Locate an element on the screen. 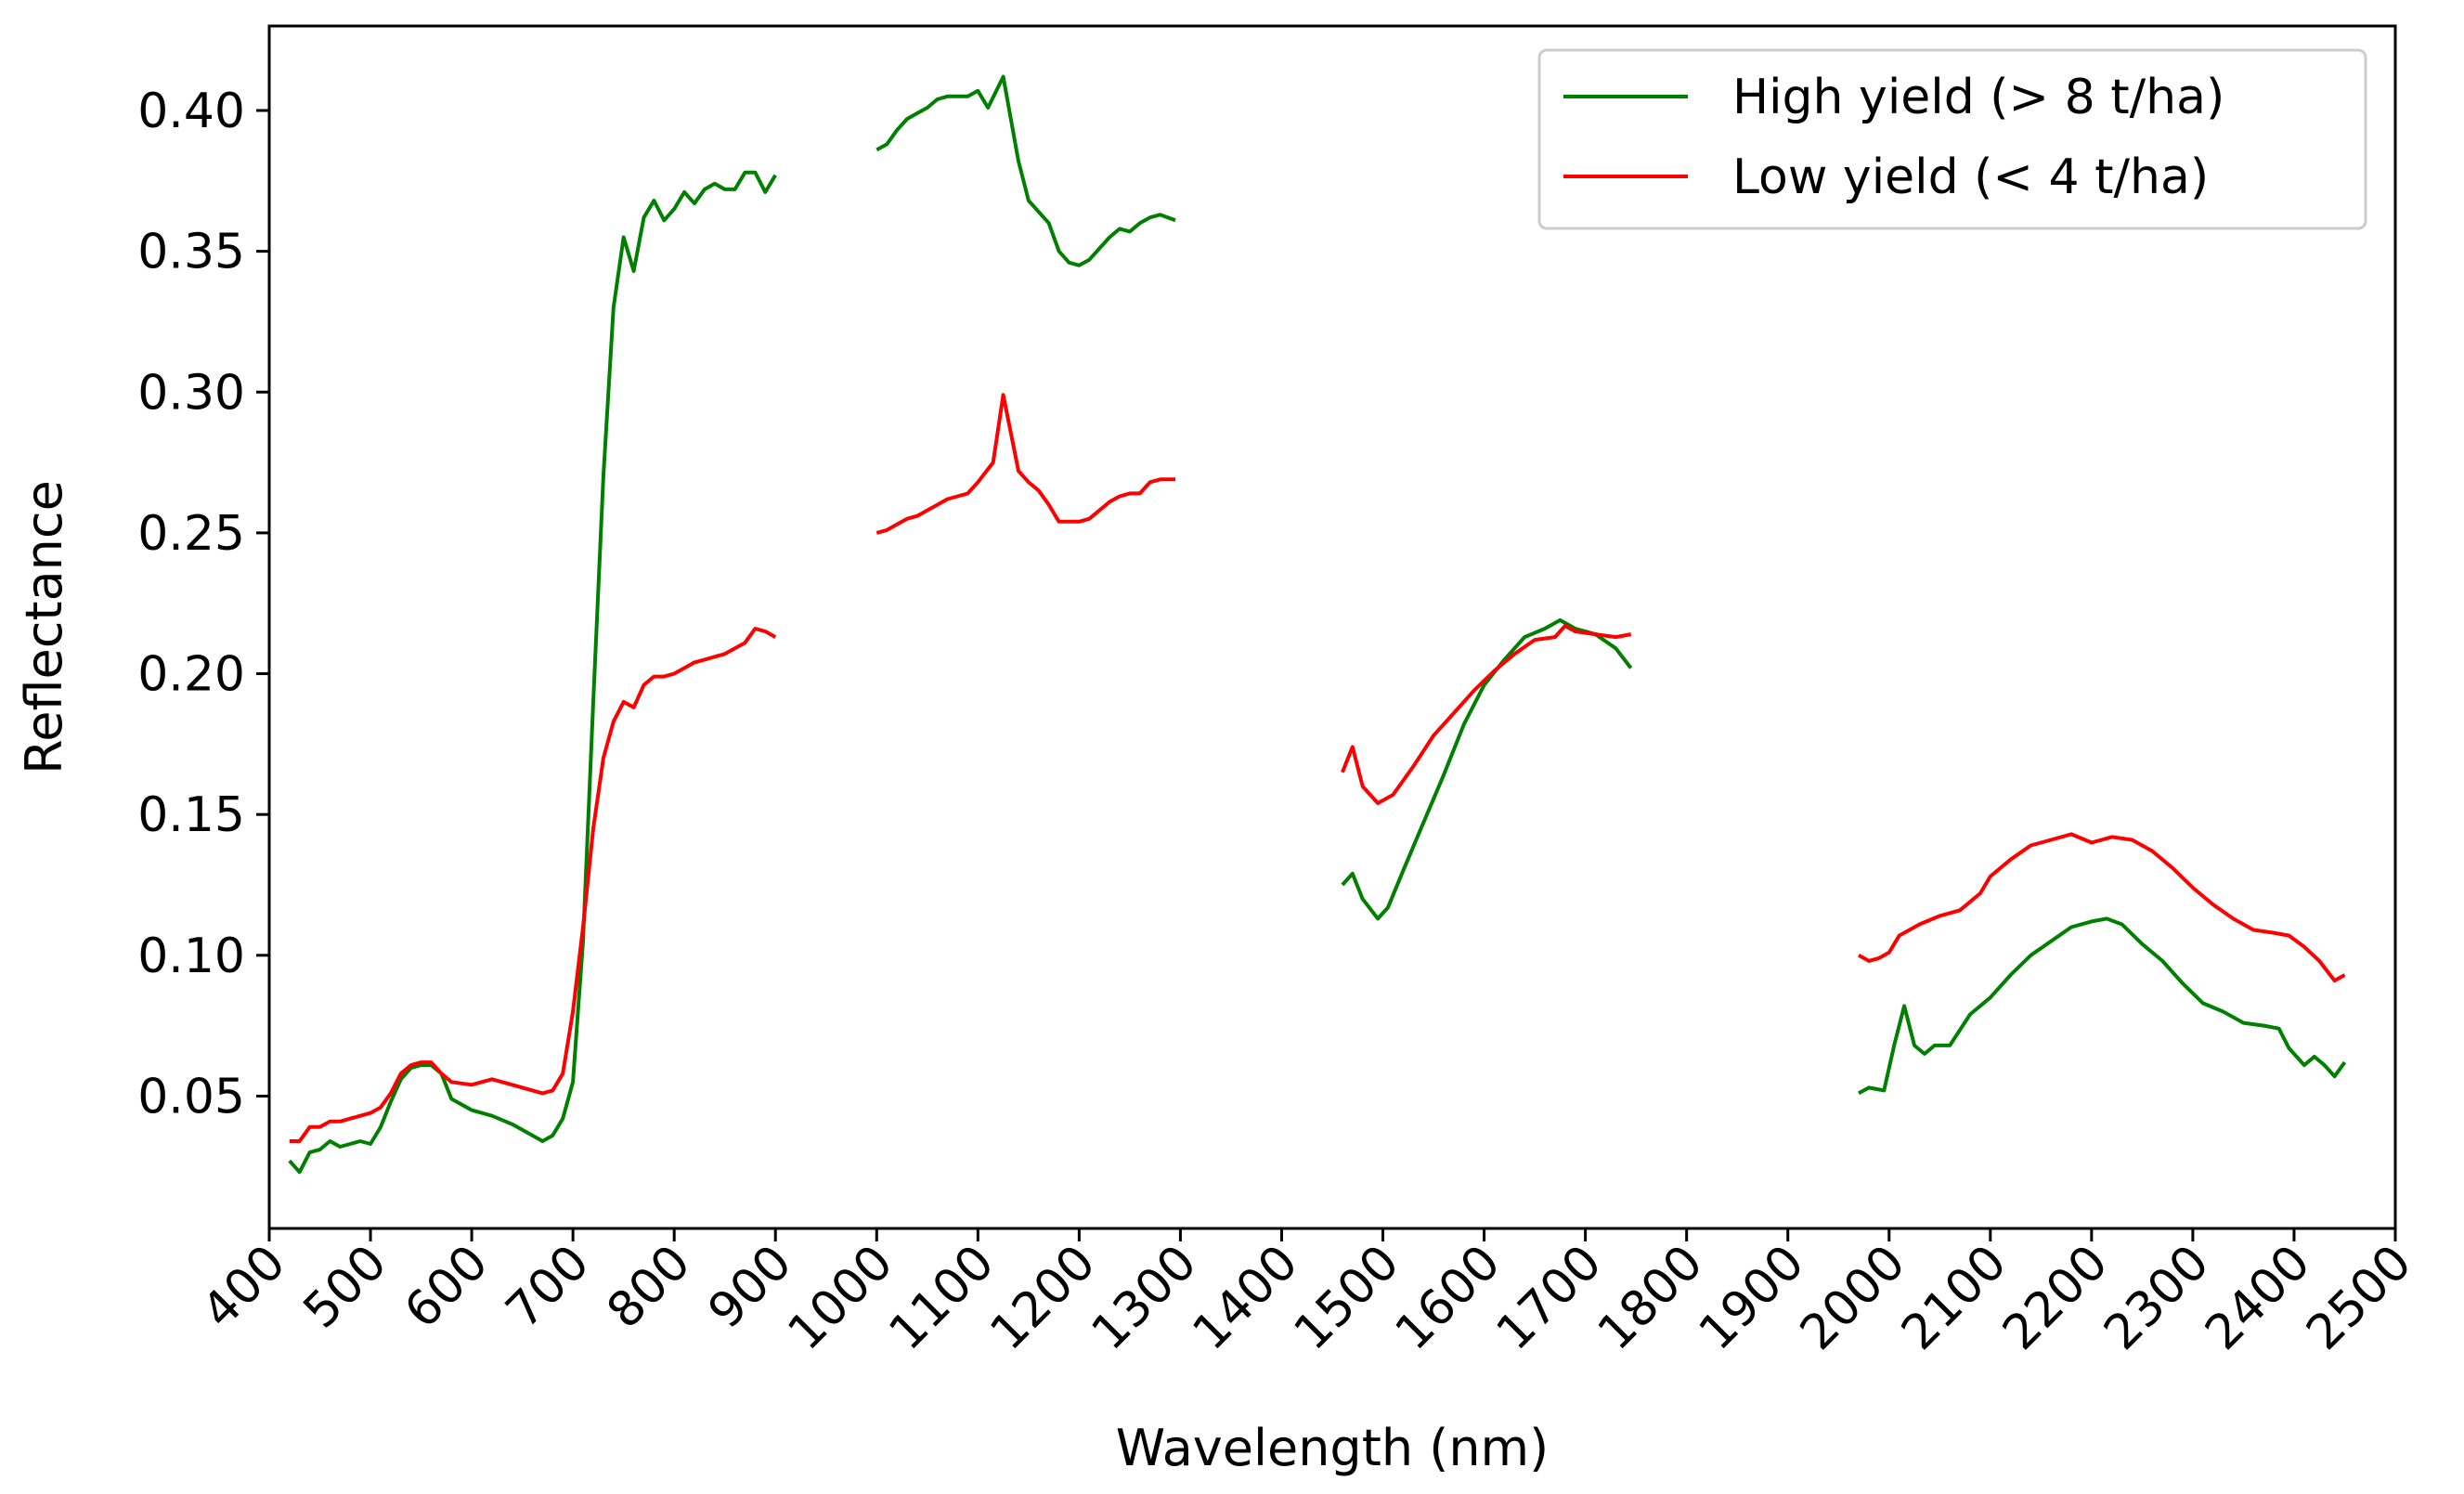  x-tick-label: 2500 is located at coordinates (2359, 1298).